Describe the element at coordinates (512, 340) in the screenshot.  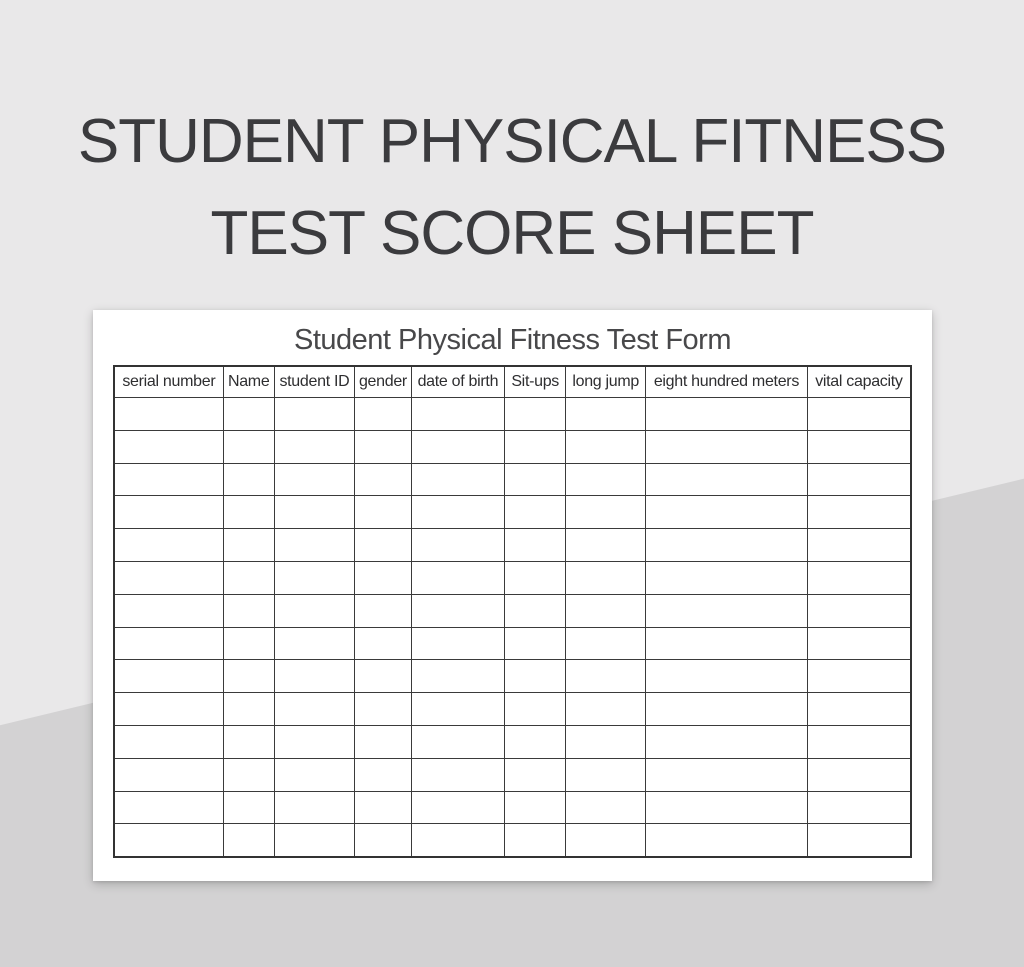
I see `form-title: Student Physical Fitness Test Form` at that location.